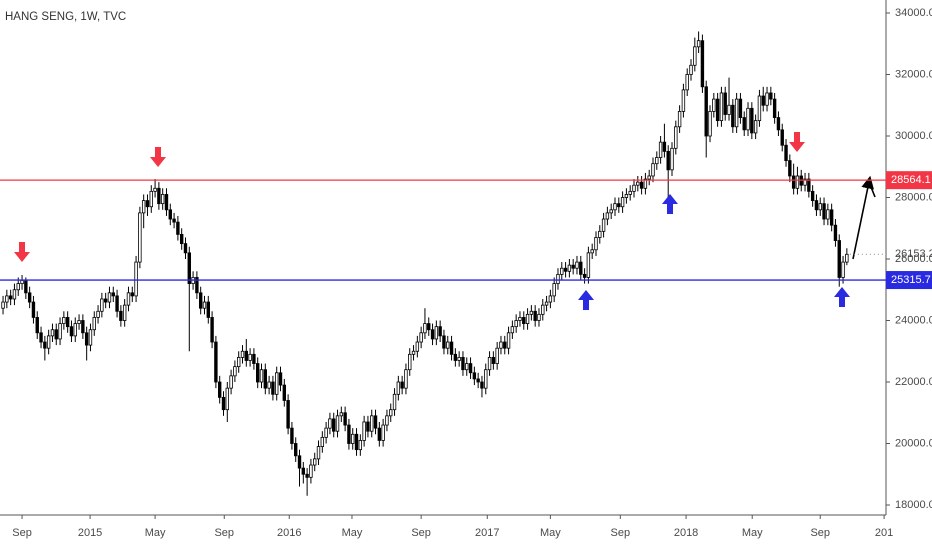 This screenshot has height=550, width=932. Describe the element at coordinates (913, 136) in the screenshot. I see `y-tick-label: 30000.0` at that location.